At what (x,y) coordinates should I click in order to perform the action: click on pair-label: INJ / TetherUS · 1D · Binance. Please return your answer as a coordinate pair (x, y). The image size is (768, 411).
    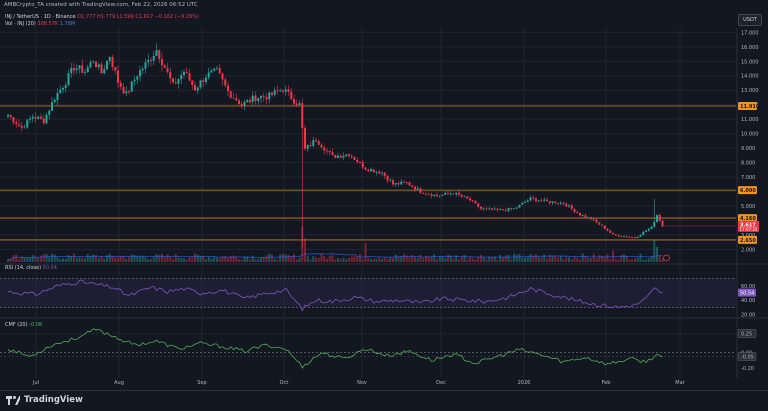
    Looking at the image, I should click on (40, 17).